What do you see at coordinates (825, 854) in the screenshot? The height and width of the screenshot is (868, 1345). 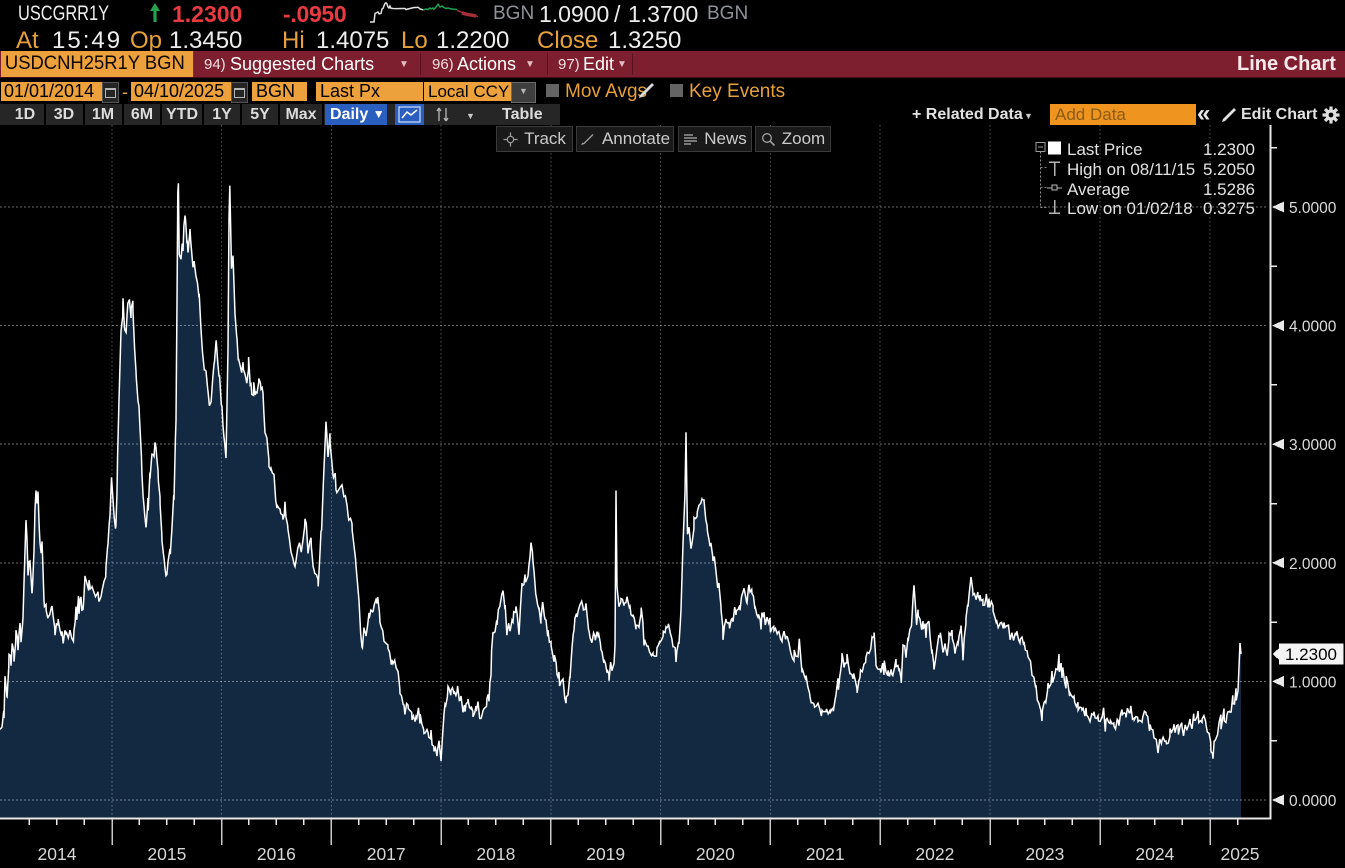 I see `svg-text: 2021` at bounding box center [825, 854].